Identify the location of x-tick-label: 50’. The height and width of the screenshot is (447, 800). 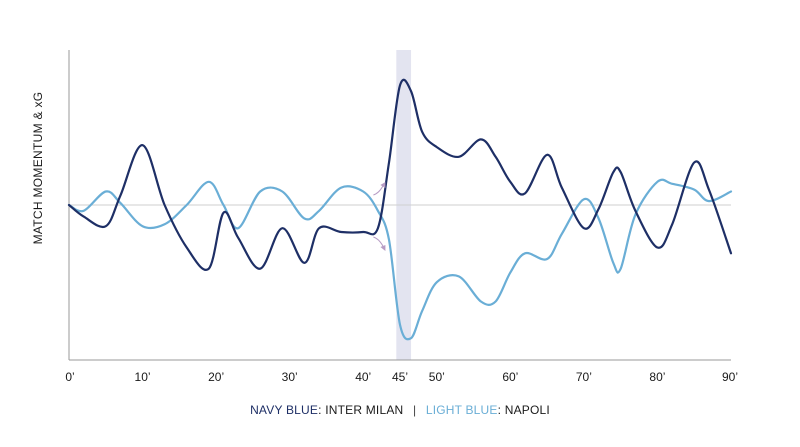
(437, 377).